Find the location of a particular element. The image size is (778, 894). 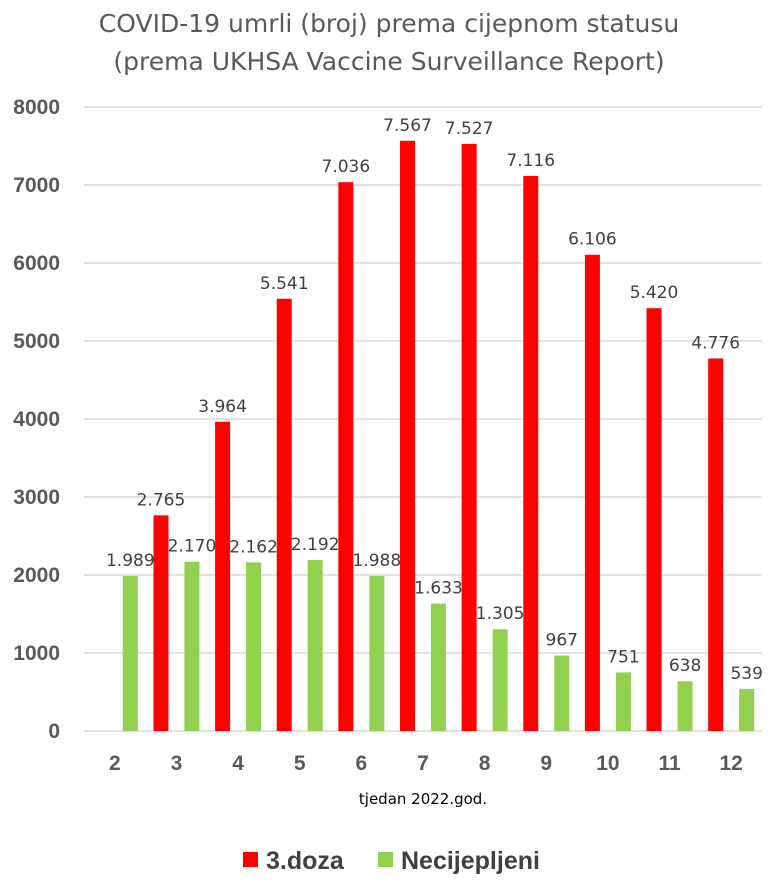

data-label: 1.988 is located at coordinates (377, 561).